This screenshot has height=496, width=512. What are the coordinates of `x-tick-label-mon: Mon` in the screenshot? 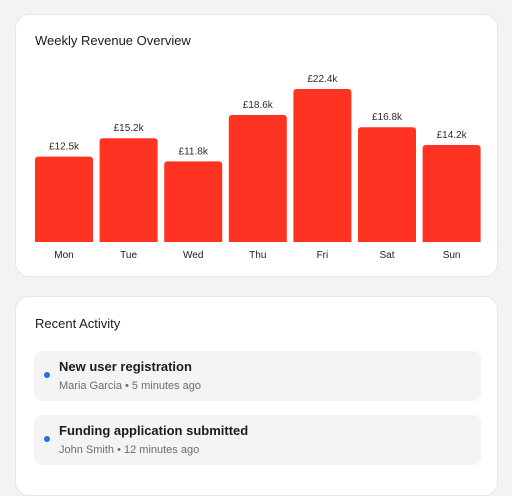 It's located at (63, 255).